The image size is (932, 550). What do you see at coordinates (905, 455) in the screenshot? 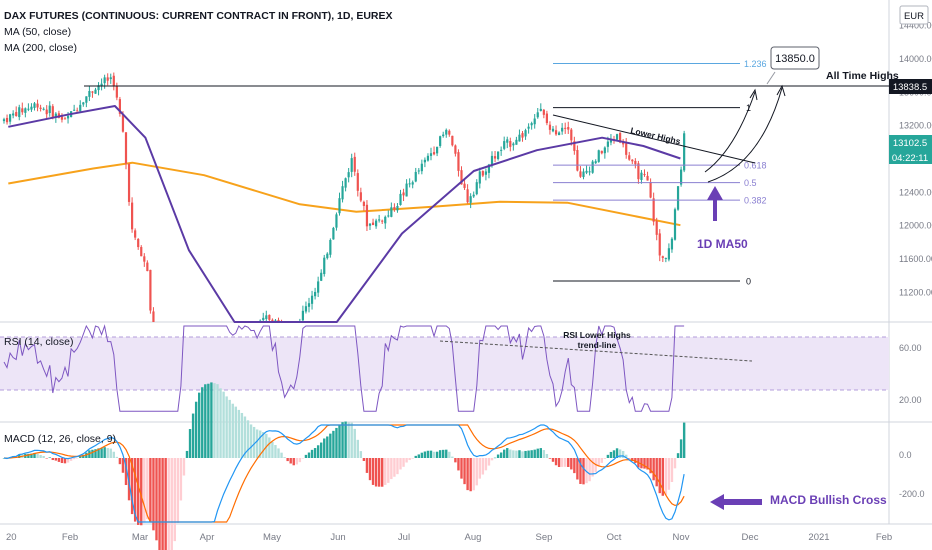
I see `macd-tick-label: 0.0` at bounding box center [905, 455].